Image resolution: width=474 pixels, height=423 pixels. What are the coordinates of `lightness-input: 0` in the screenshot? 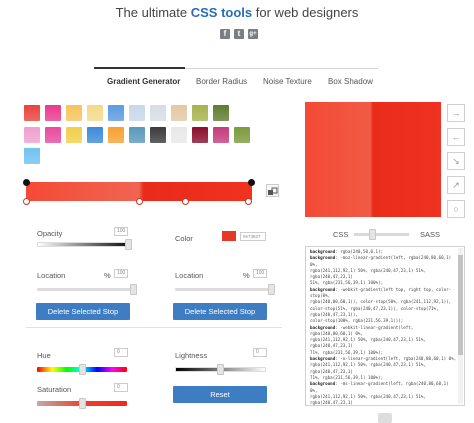 It's located at (260, 352).